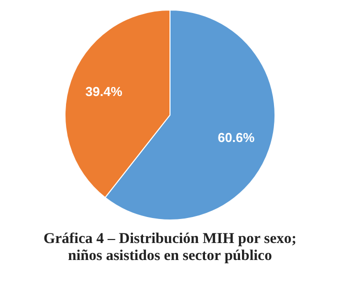  I want to click on data-label: 39.4%, so click(104, 92).